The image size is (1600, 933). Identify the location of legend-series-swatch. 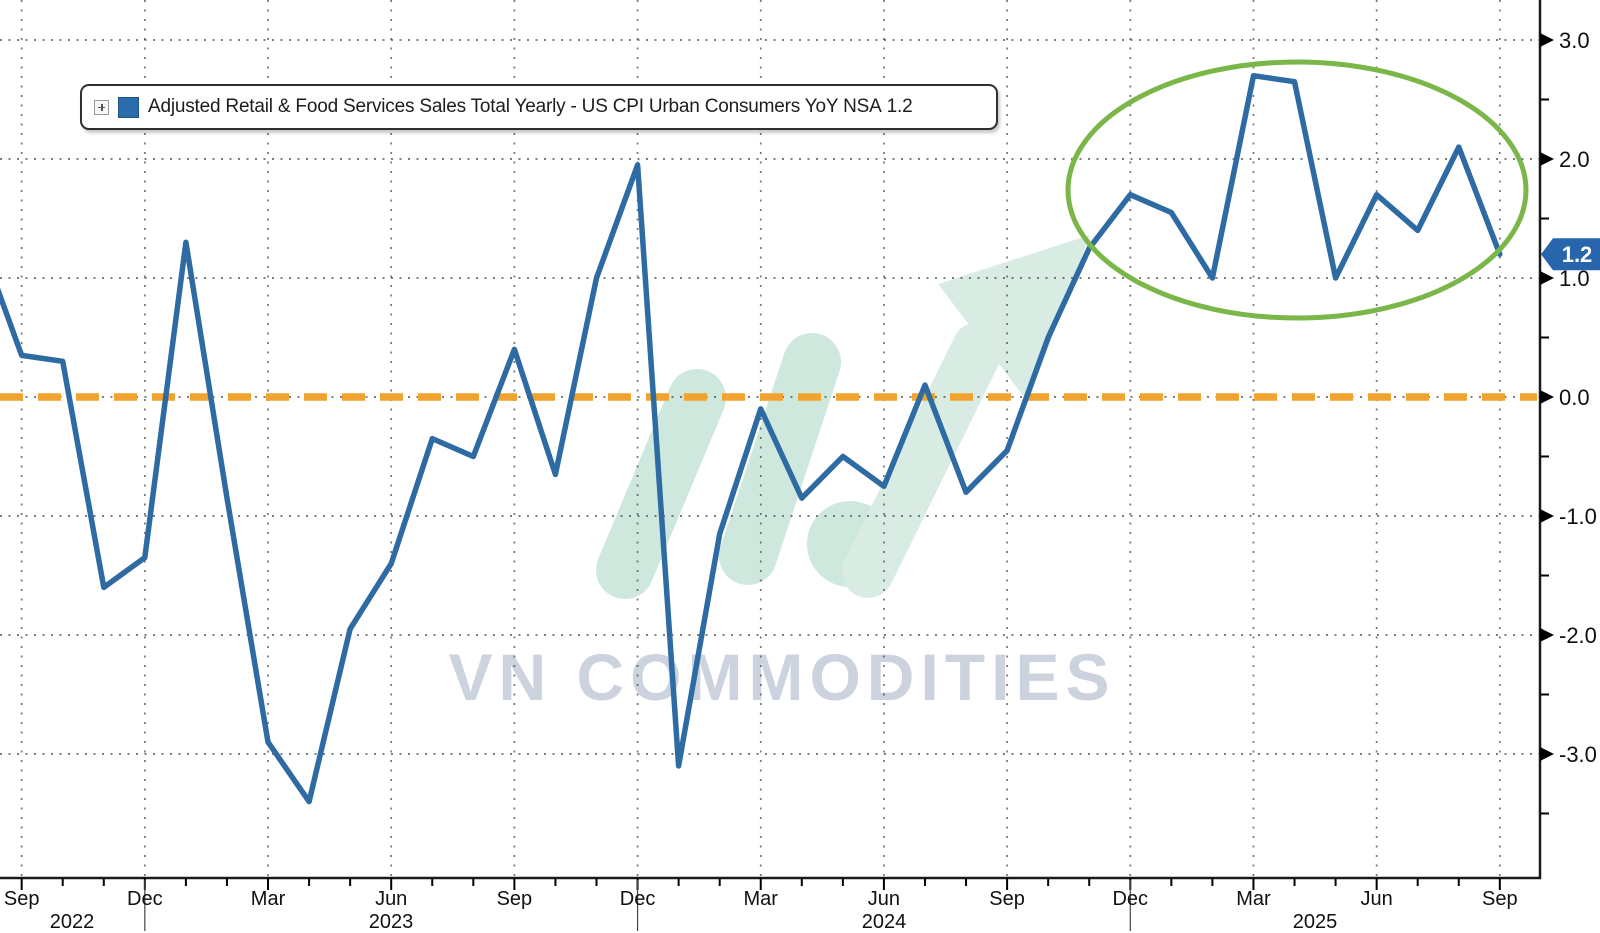
(128, 107).